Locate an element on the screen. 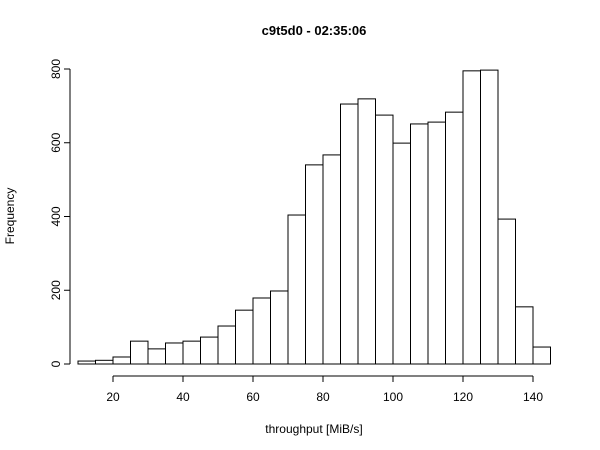 The image size is (600, 450). chart-title: c9t5d0 - 02:35:06 is located at coordinates (314, 30).